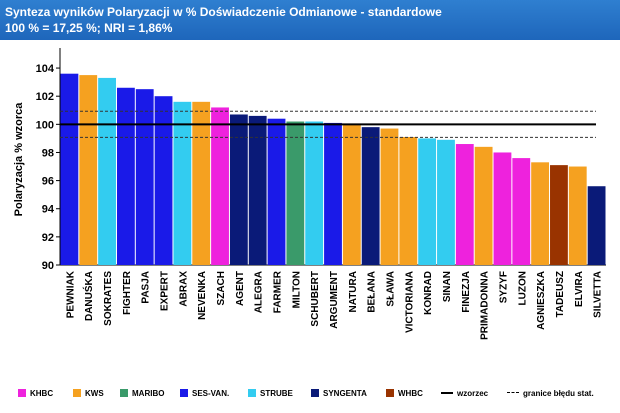 Image resolution: width=620 pixels, height=413 pixels. What do you see at coordinates (201, 183) in the screenshot?
I see `bar-nevenka` at bounding box center [201, 183].